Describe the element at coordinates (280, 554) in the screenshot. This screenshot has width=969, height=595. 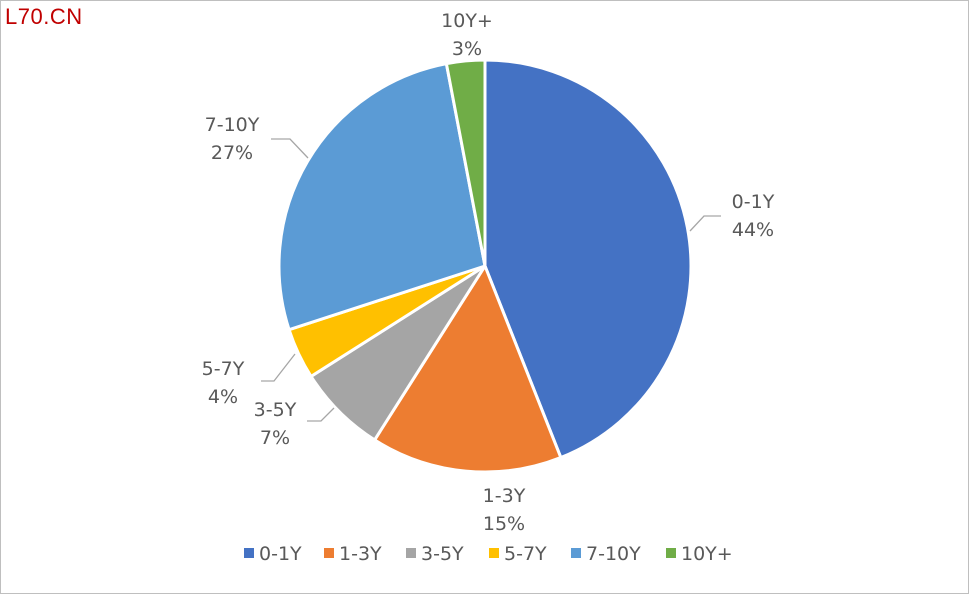
I see `legend-label-0-1y: 0-1Y` at that location.